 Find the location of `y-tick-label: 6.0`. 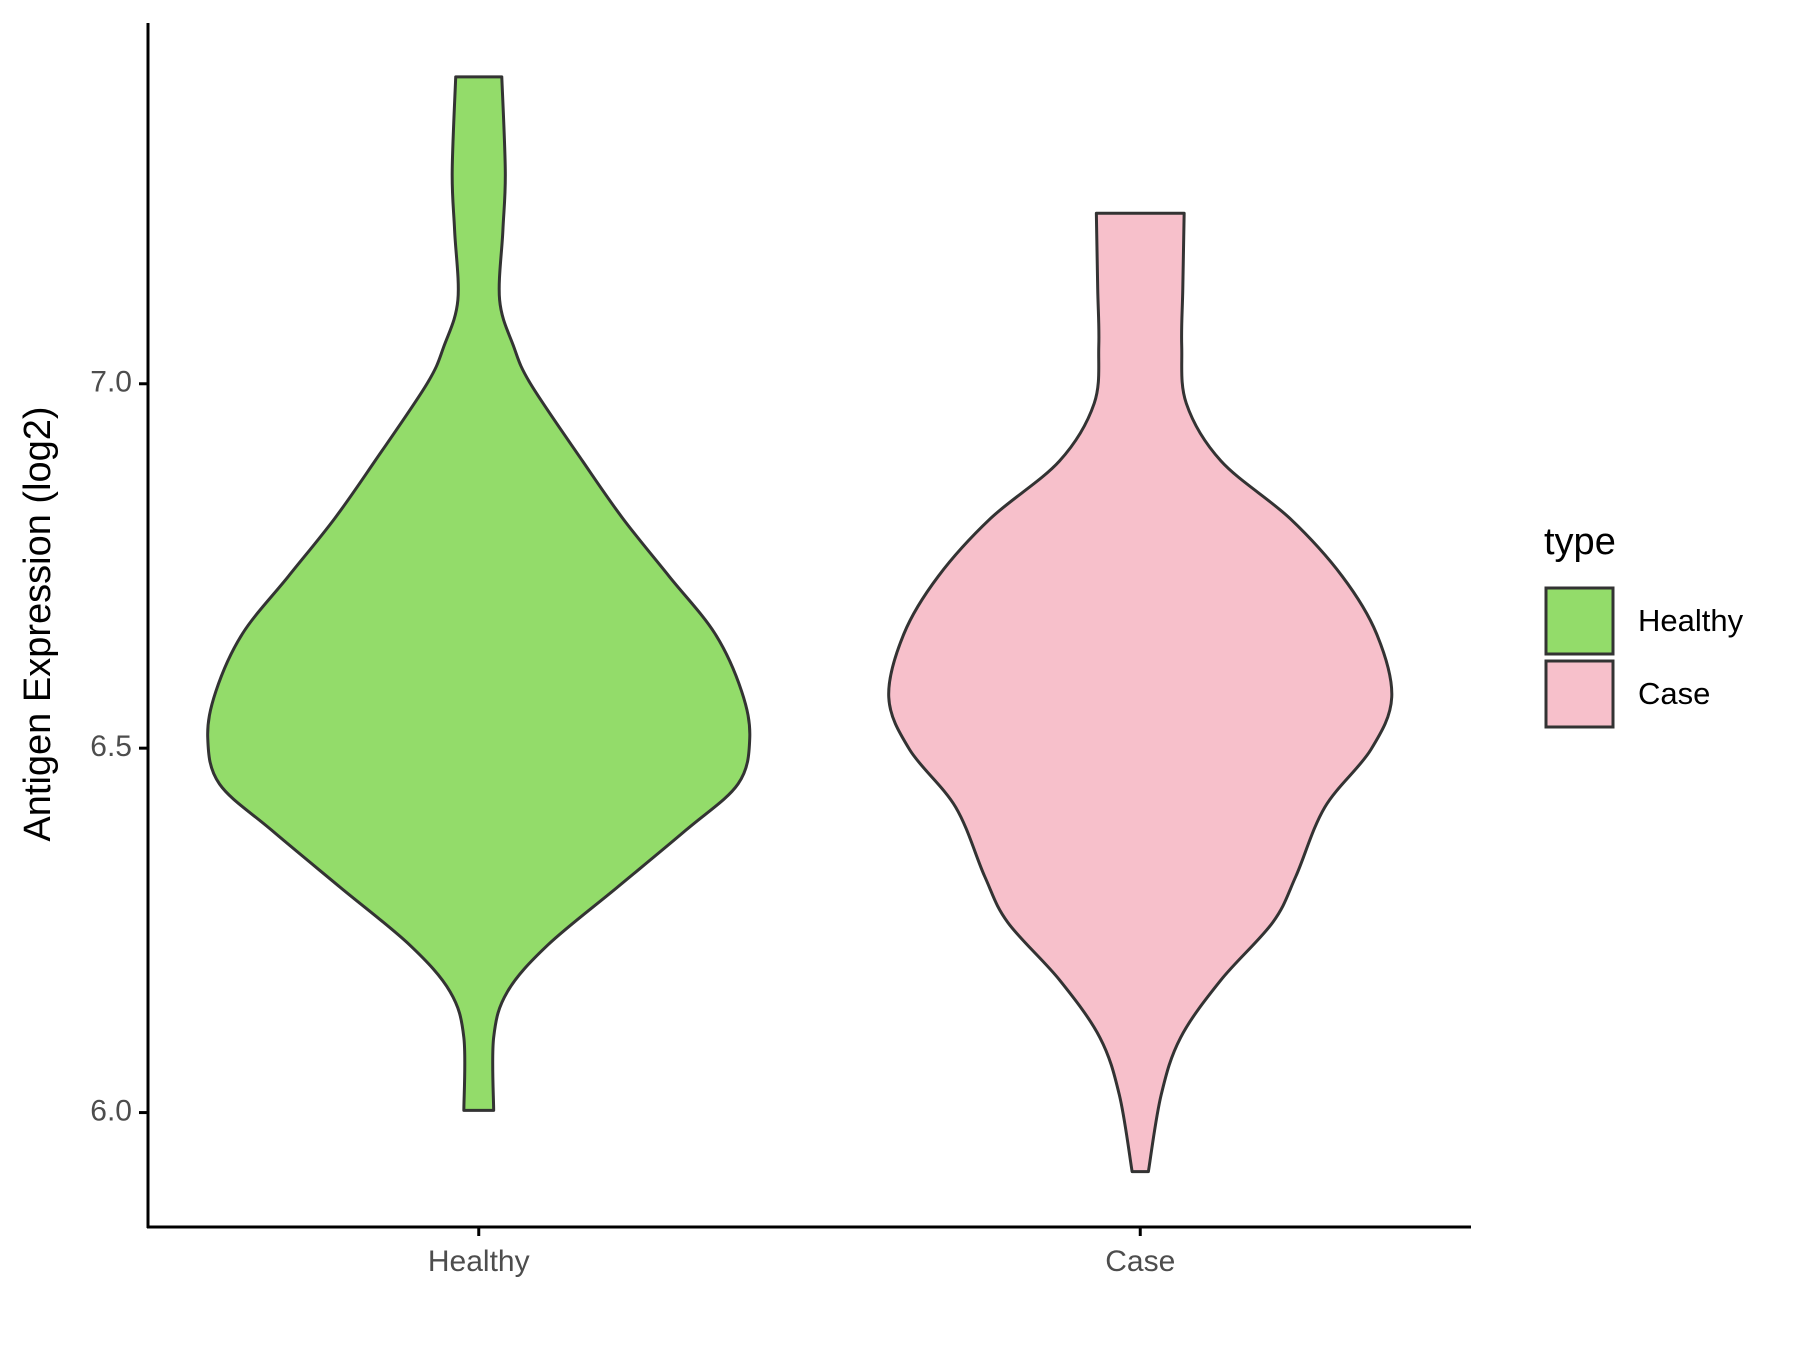

y-tick-label: 6.0 is located at coordinates (111, 1110).